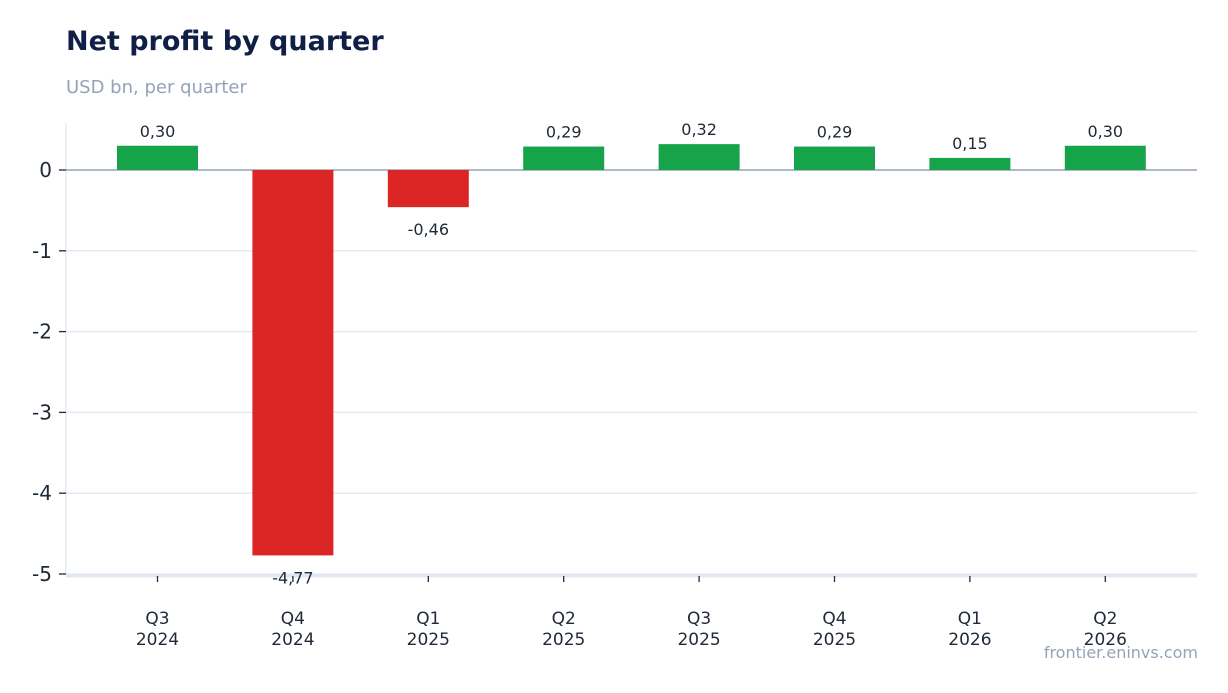  I want to click on chart-subtitle: USD bn, per quarter, so click(156, 87).